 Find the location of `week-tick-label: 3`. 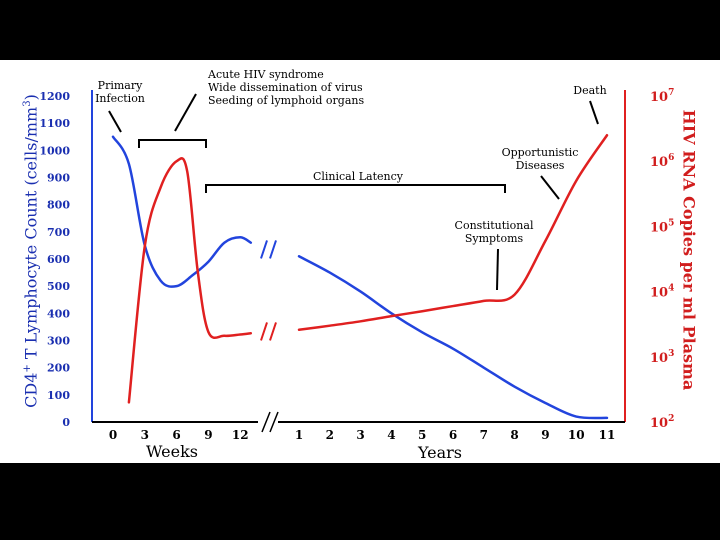

week-tick-label: 3 is located at coordinates (145, 435).